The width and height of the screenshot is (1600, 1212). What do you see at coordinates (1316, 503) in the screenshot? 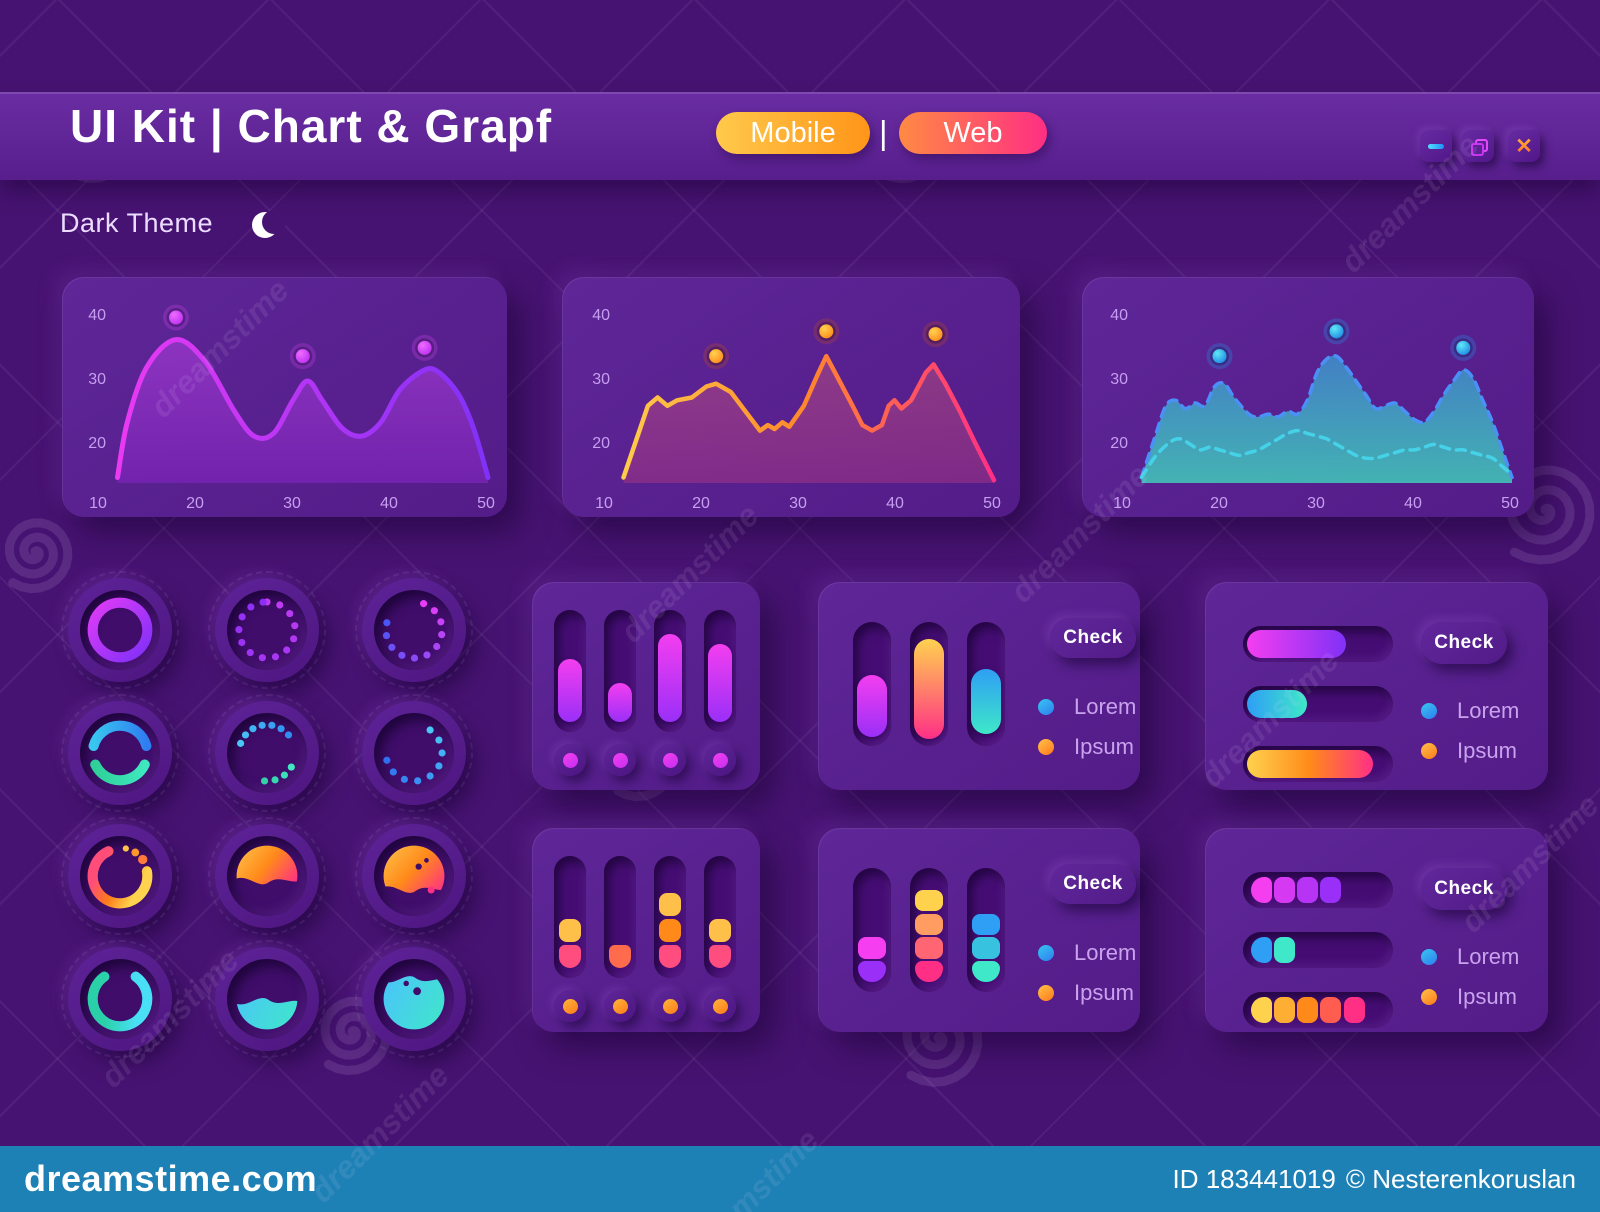
I see `x-tick: 30` at bounding box center [1316, 503].